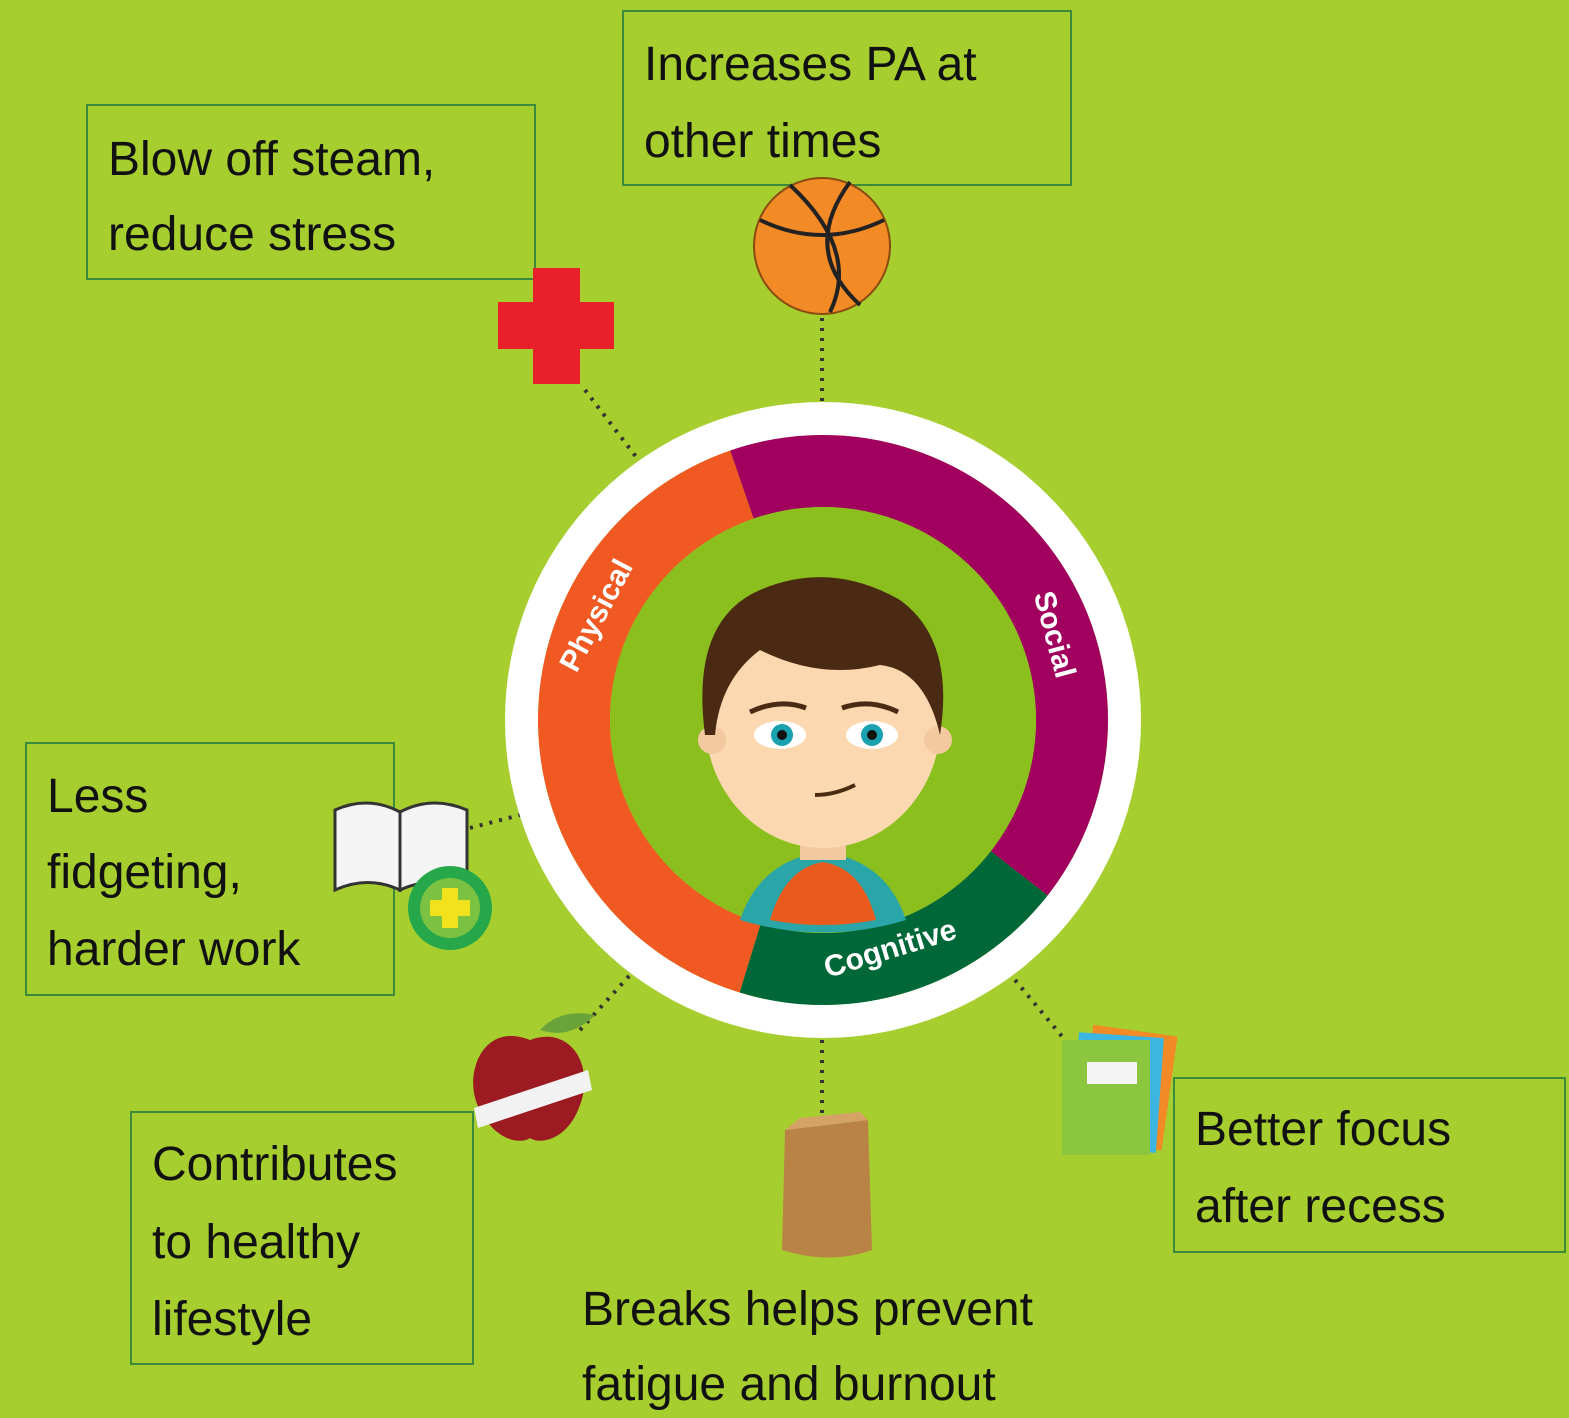 The width and height of the screenshot is (1569, 1418). Describe the element at coordinates (810, 64) in the screenshot. I see `box-text: Increases PA at` at that location.